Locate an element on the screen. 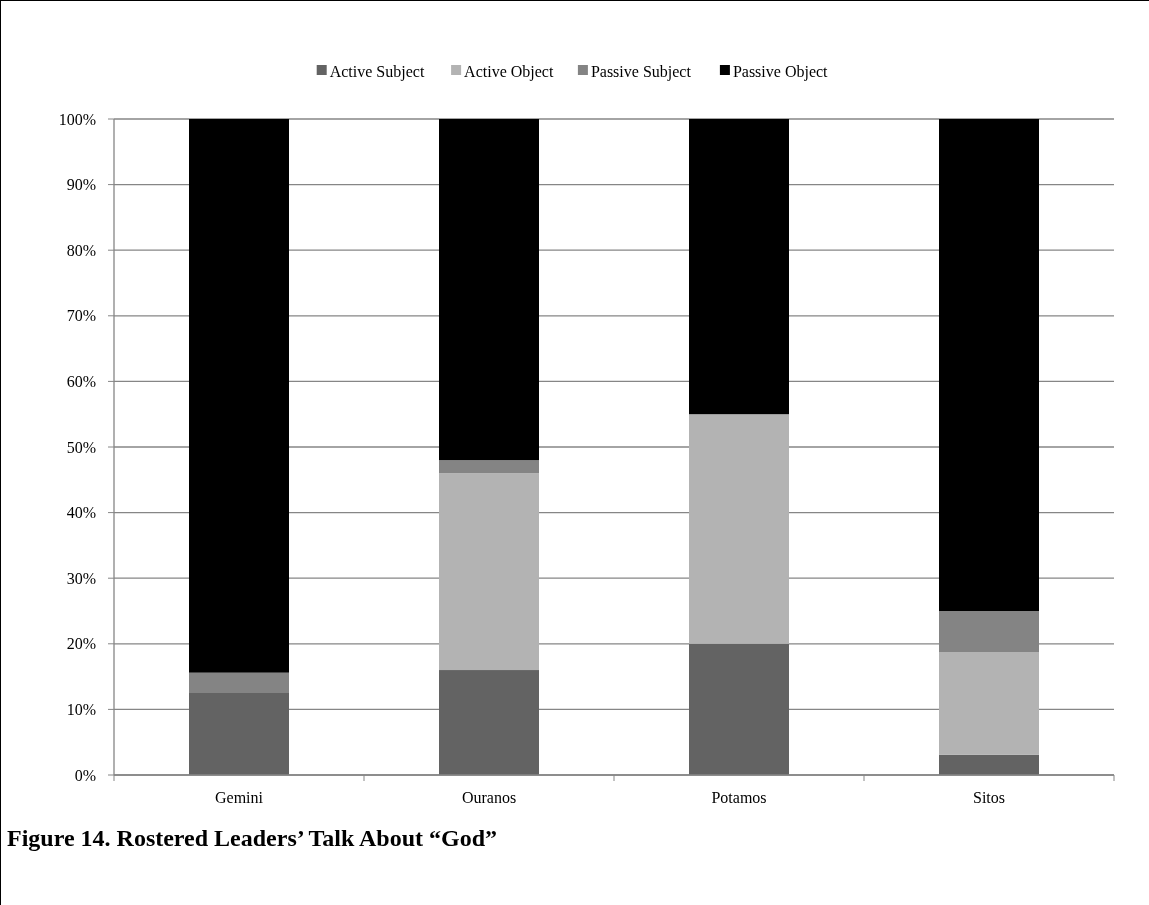 The image size is (1149, 905). y-tick-label: 50% is located at coordinates (81, 447).